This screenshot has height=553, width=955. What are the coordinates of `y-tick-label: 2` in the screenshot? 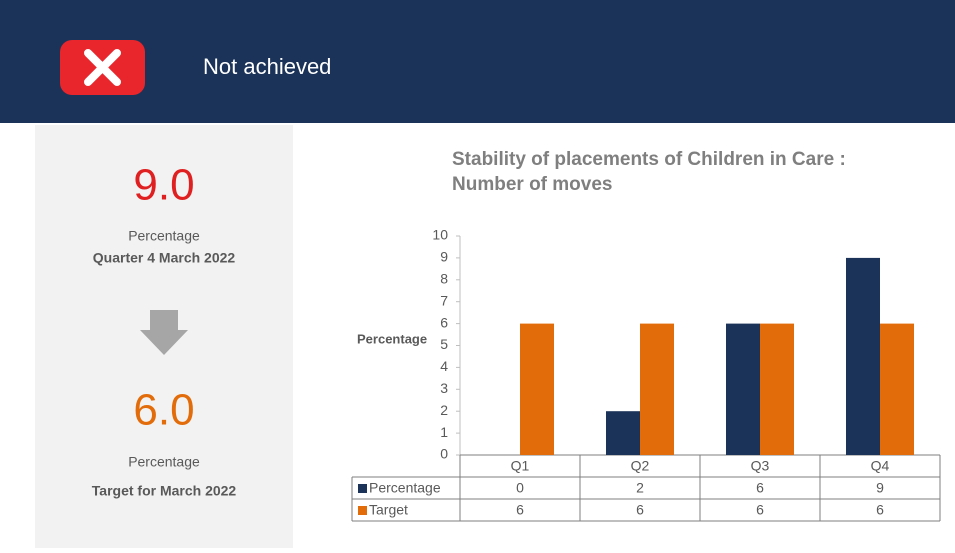 It's located at (444, 410).